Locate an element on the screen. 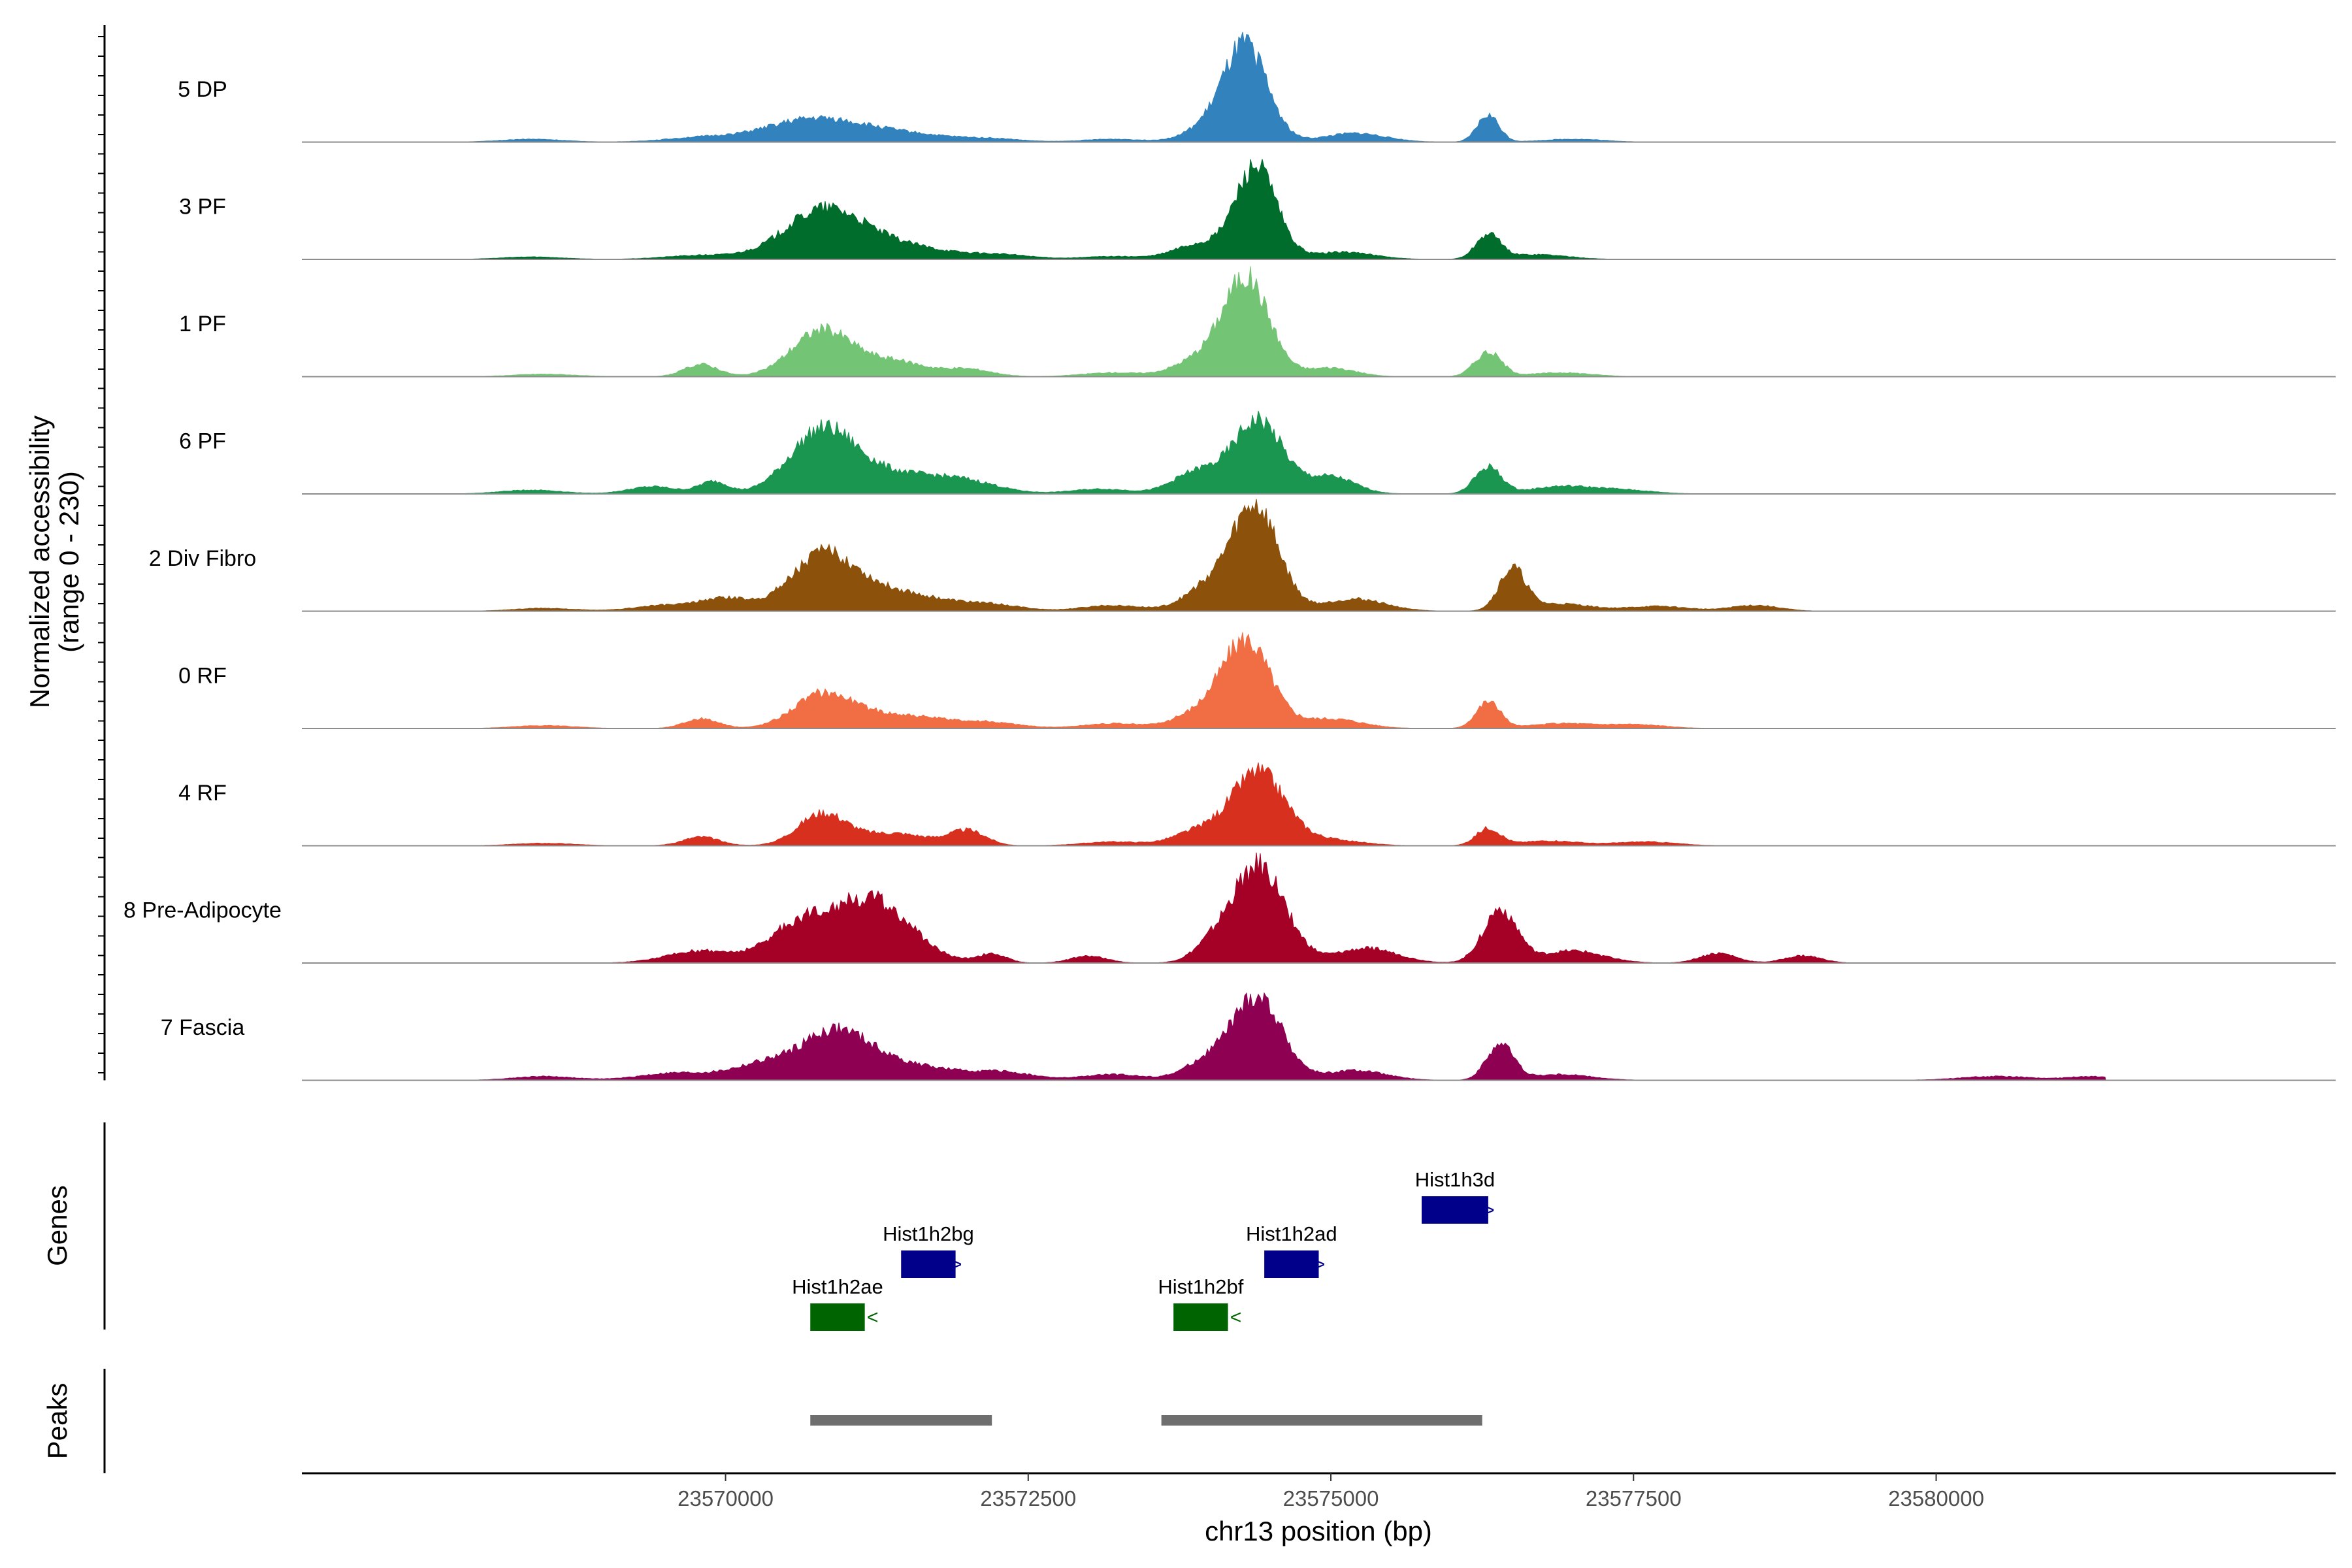 The width and height of the screenshot is (2352, 1568). track-label: 6 PF is located at coordinates (202, 441).